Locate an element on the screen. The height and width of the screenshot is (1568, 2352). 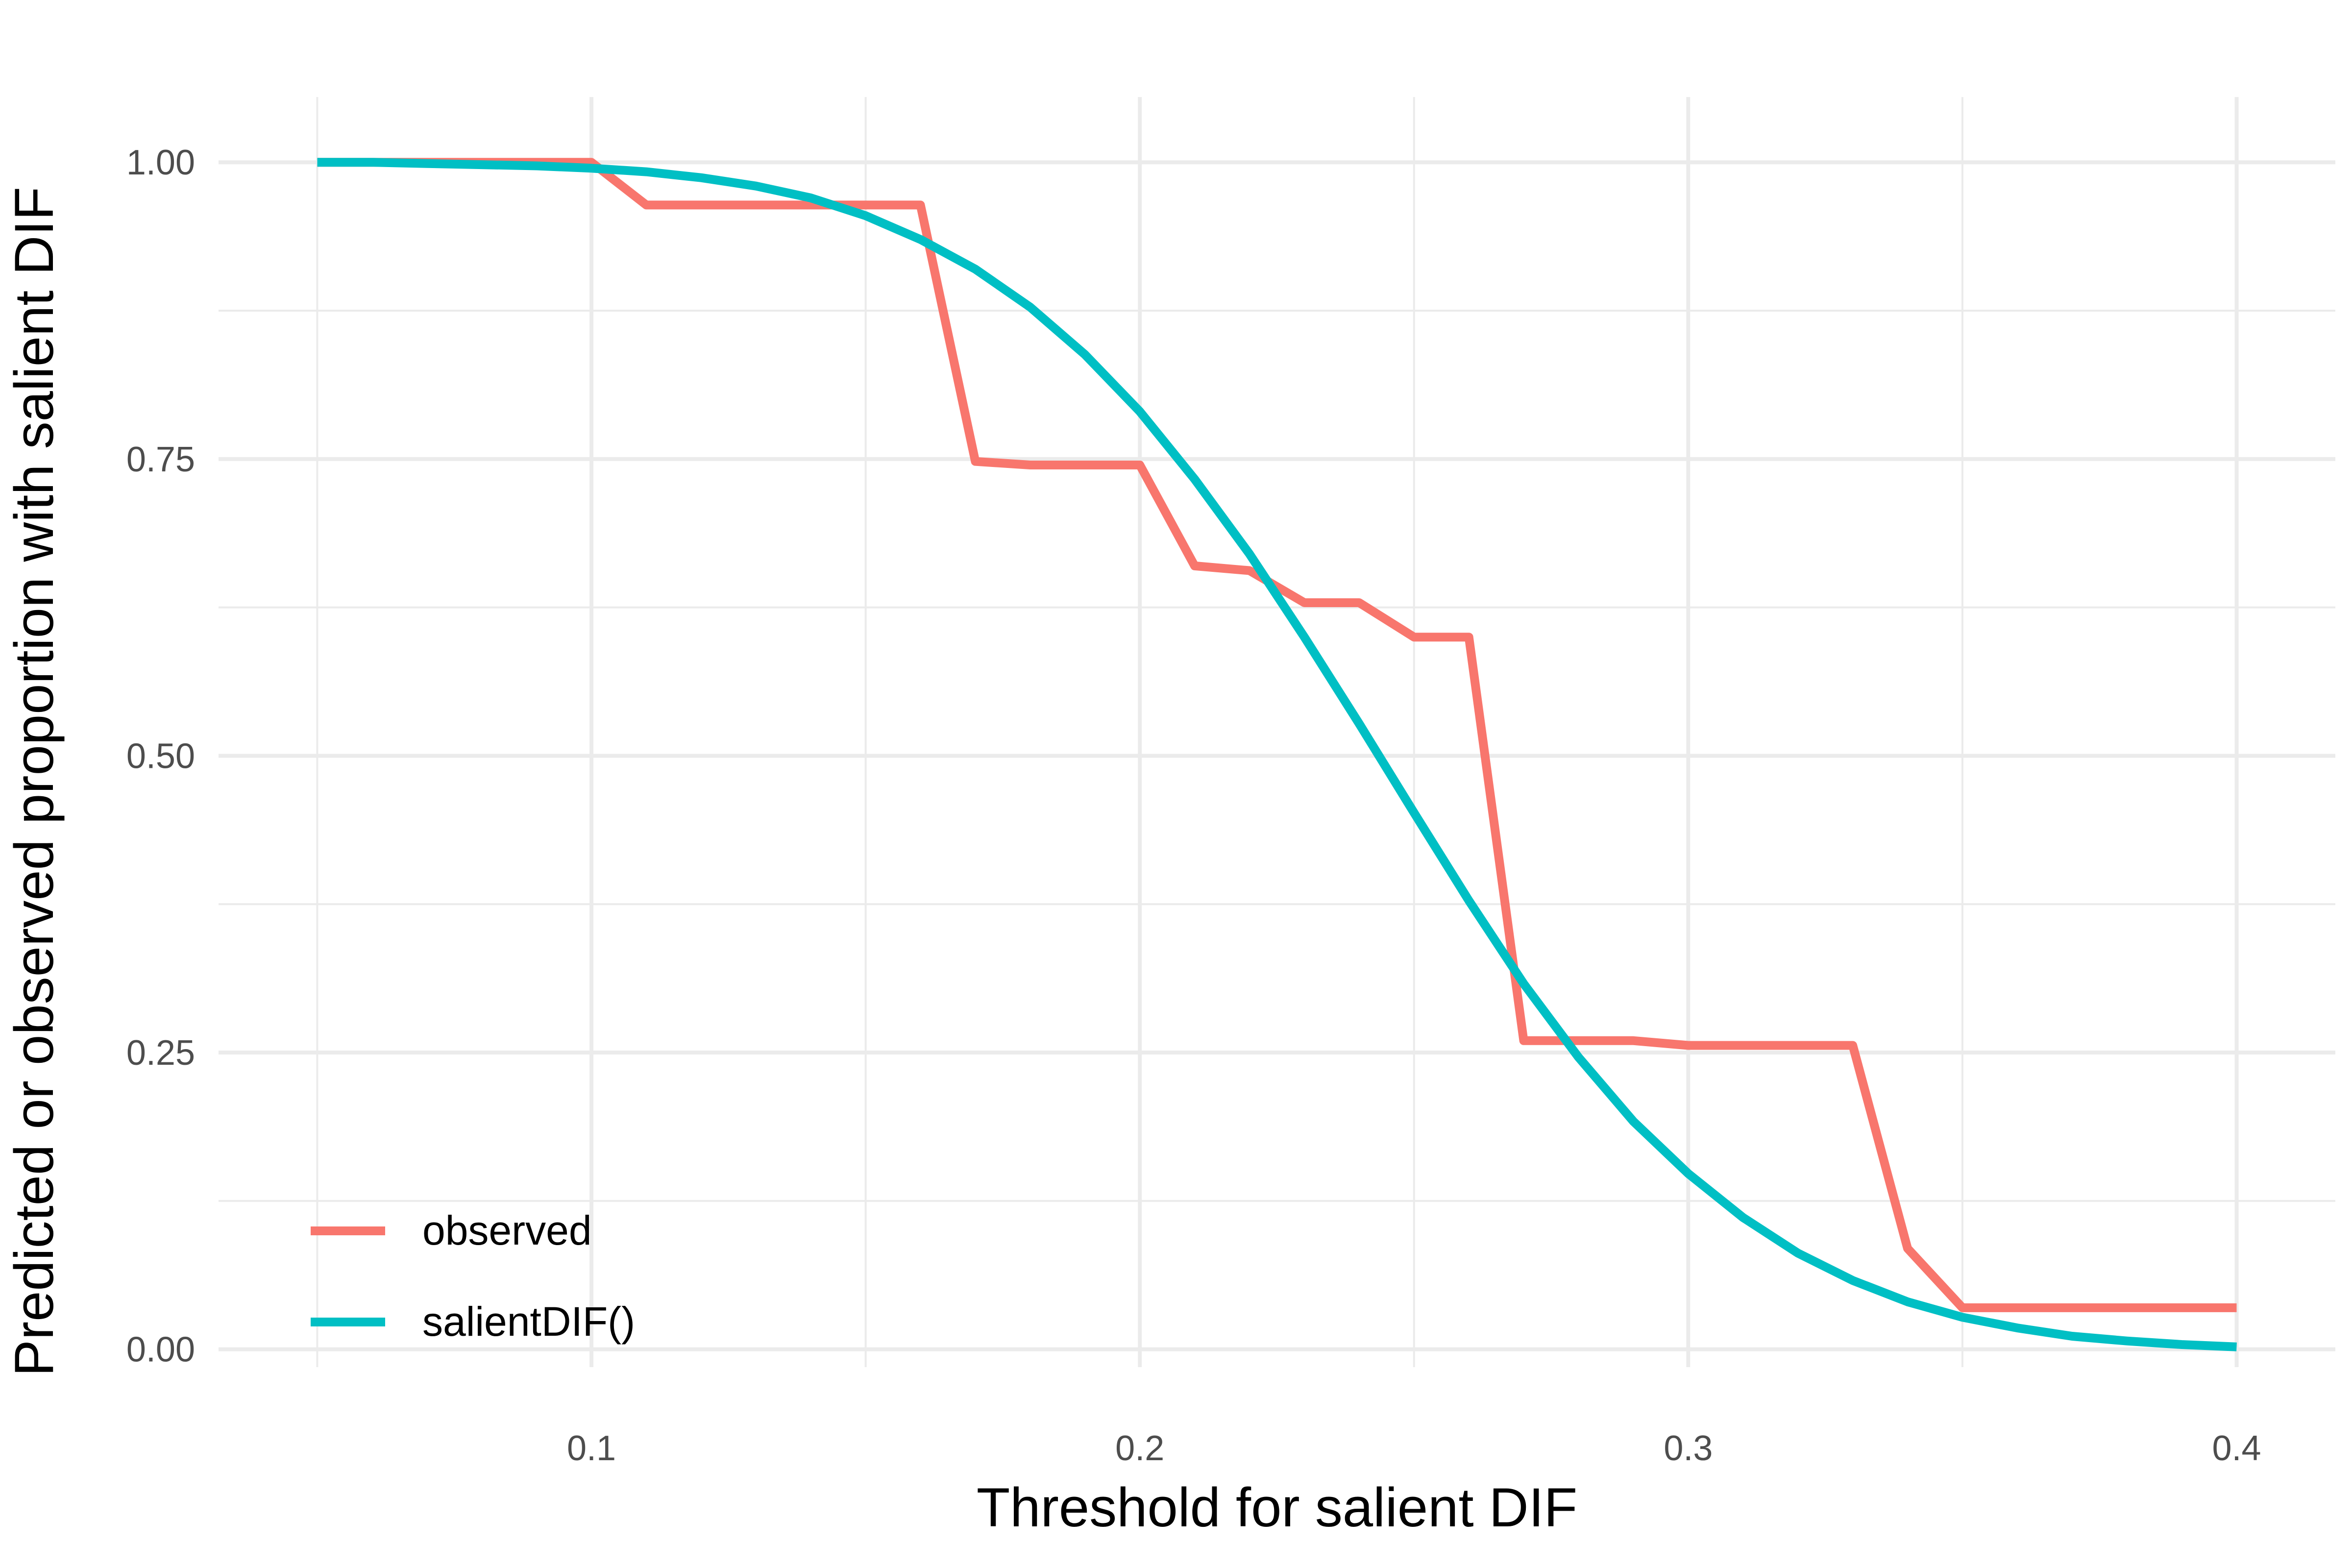
y-axis-tick-labels: 0.00 0.25 0.50 0.75 1.00 is located at coordinates (160, 756).